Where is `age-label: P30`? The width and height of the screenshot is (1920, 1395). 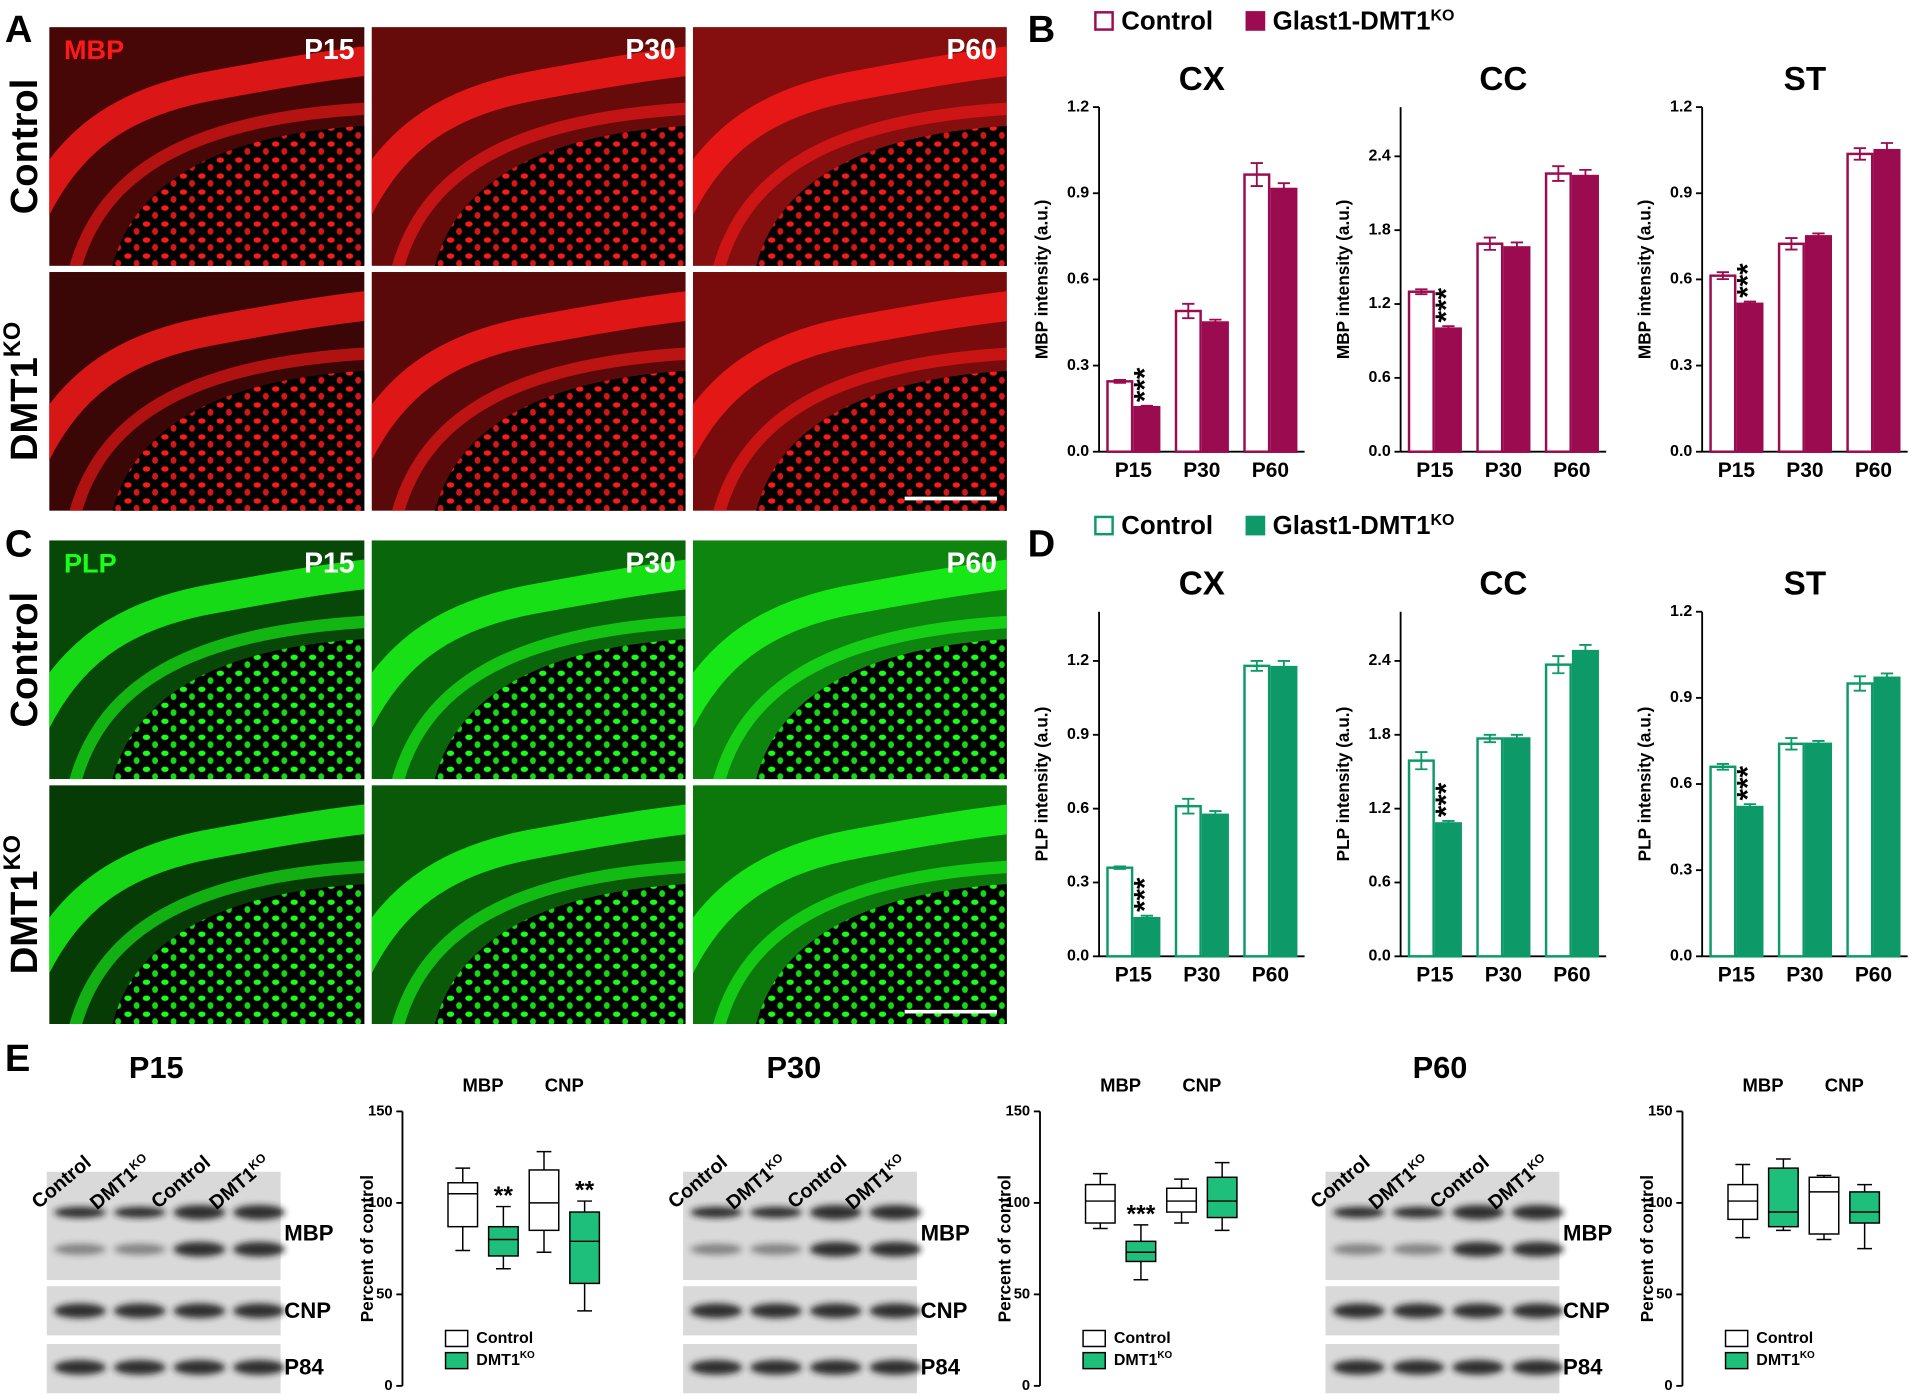
age-label: P30 is located at coordinates (650, 562).